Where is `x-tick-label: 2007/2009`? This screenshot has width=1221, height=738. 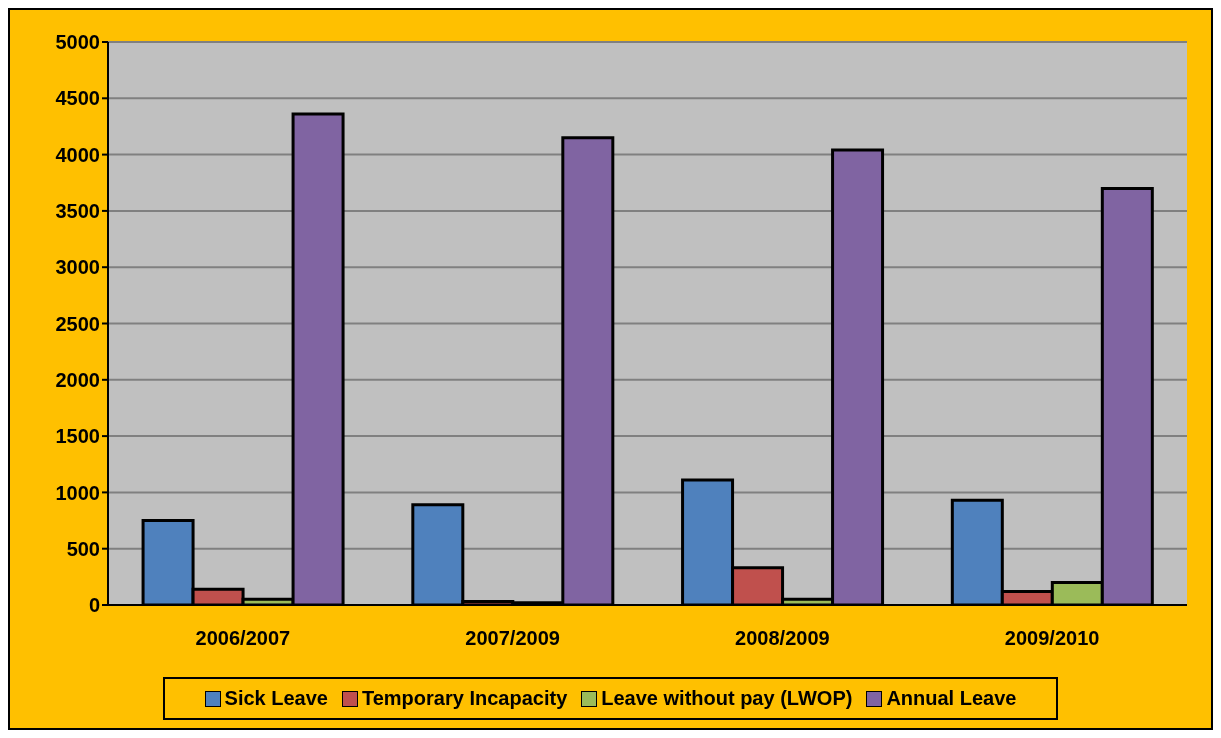
x-tick-label: 2007/2009 is located at coordinates (512, 638).